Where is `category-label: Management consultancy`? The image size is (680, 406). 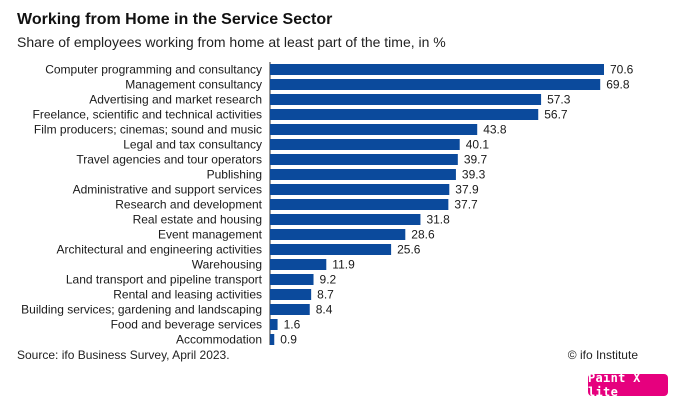 category-label: Management consultancy is located at coordinates (193, 85).